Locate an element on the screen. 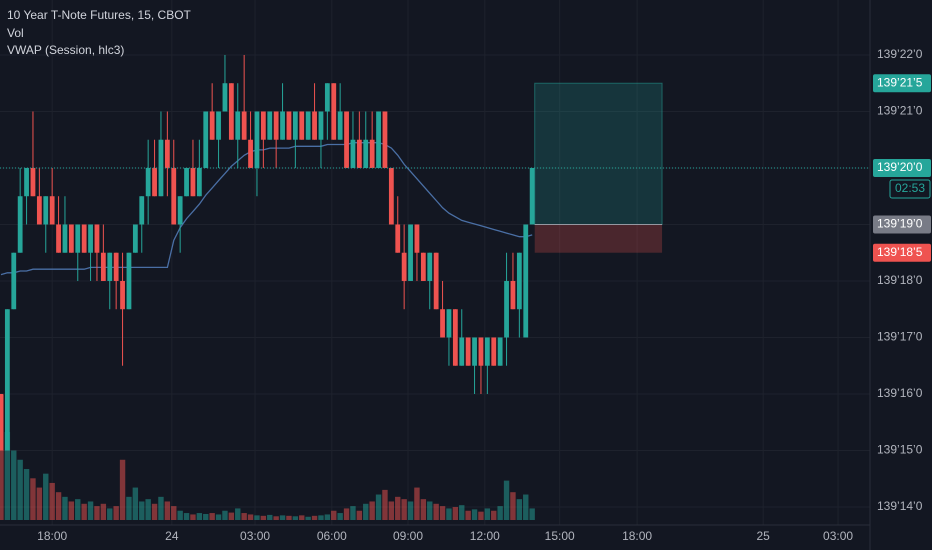 This screenshot has height=550, width=932. x-tick-label: 12:00 is located at coordinates (485, 536).